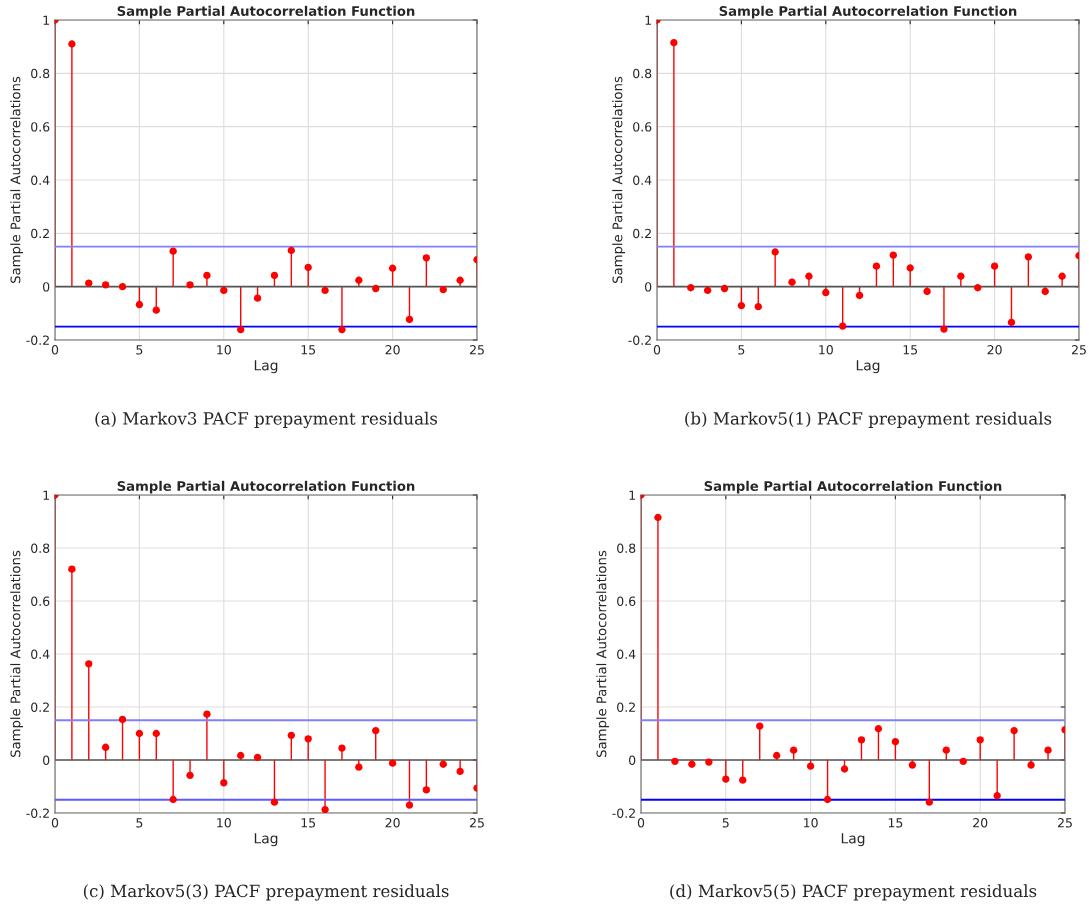 This screenshot has width=1089, height=914. What do you see at coordinates (868, 420) in the screenshot?
I see `text: (b) Markov5(1) PACF prepayment residuals` at bounding box center [868, 420].